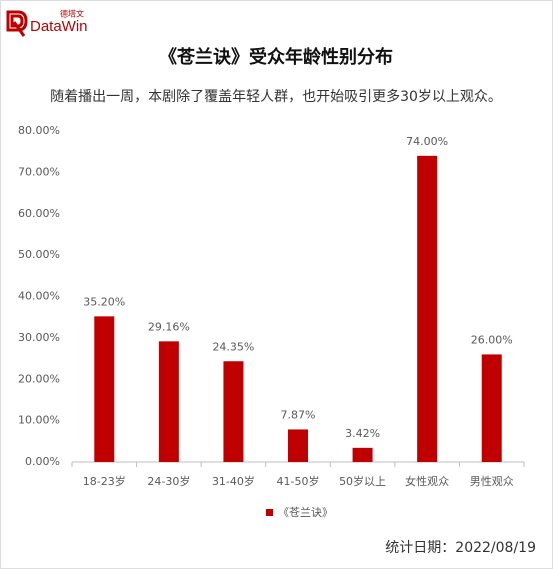 This screenshot has height=569, width=553. Describe the element at coordinates (39, 296) in the screenshot. I see `y-tick-label: 40.00%` at that location.